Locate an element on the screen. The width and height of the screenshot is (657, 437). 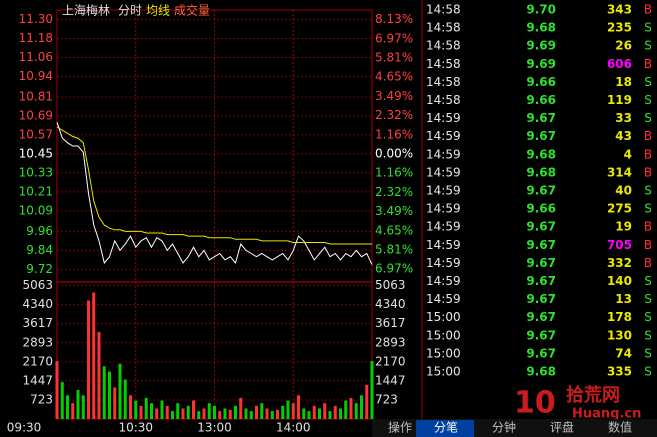
y2-tick-label: 6.97% is located at coordinates (394, 269).